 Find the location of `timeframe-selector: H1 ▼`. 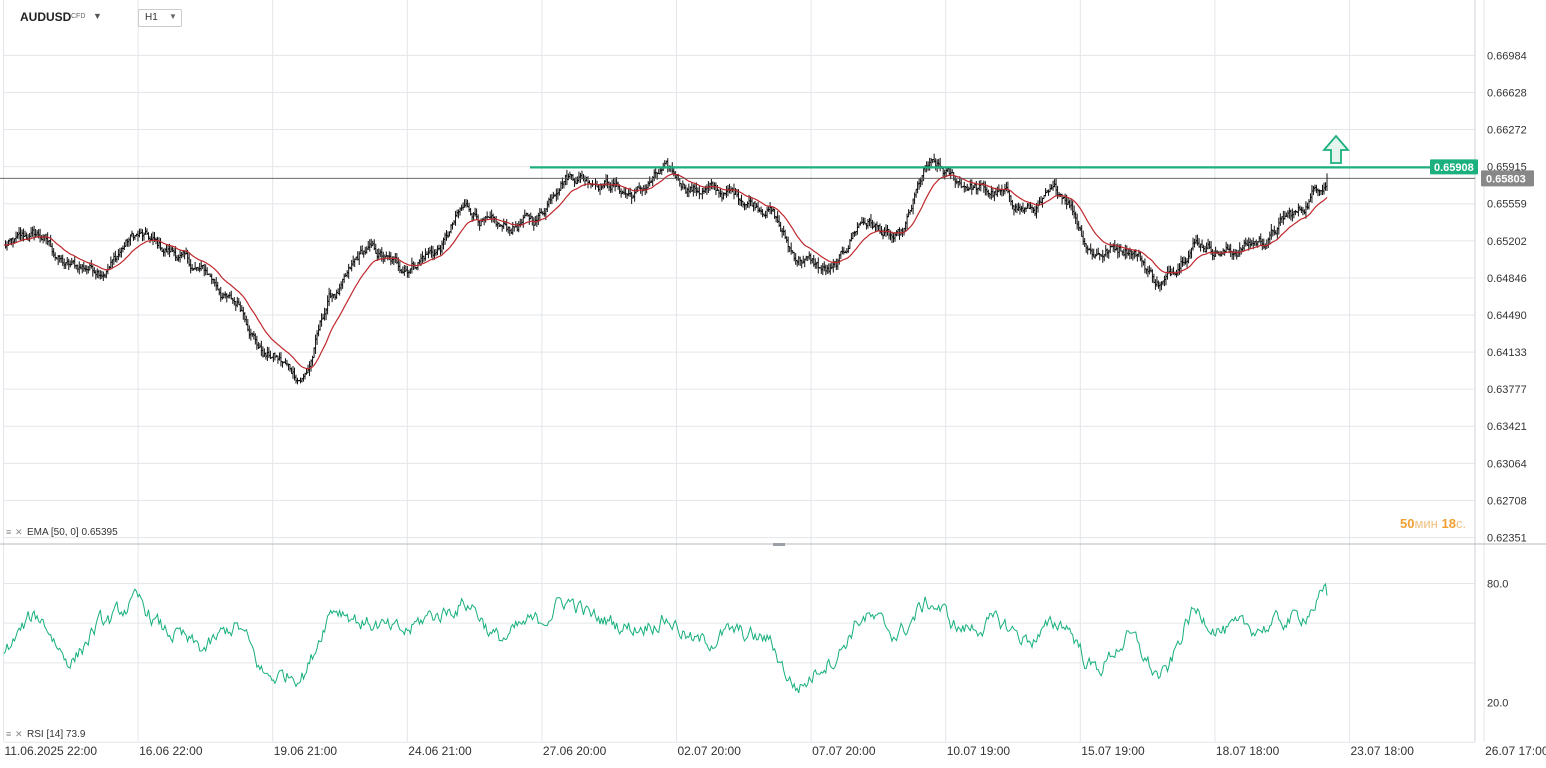

timeframe-selector: H1 ▼ is located at coordinates (160, 18).